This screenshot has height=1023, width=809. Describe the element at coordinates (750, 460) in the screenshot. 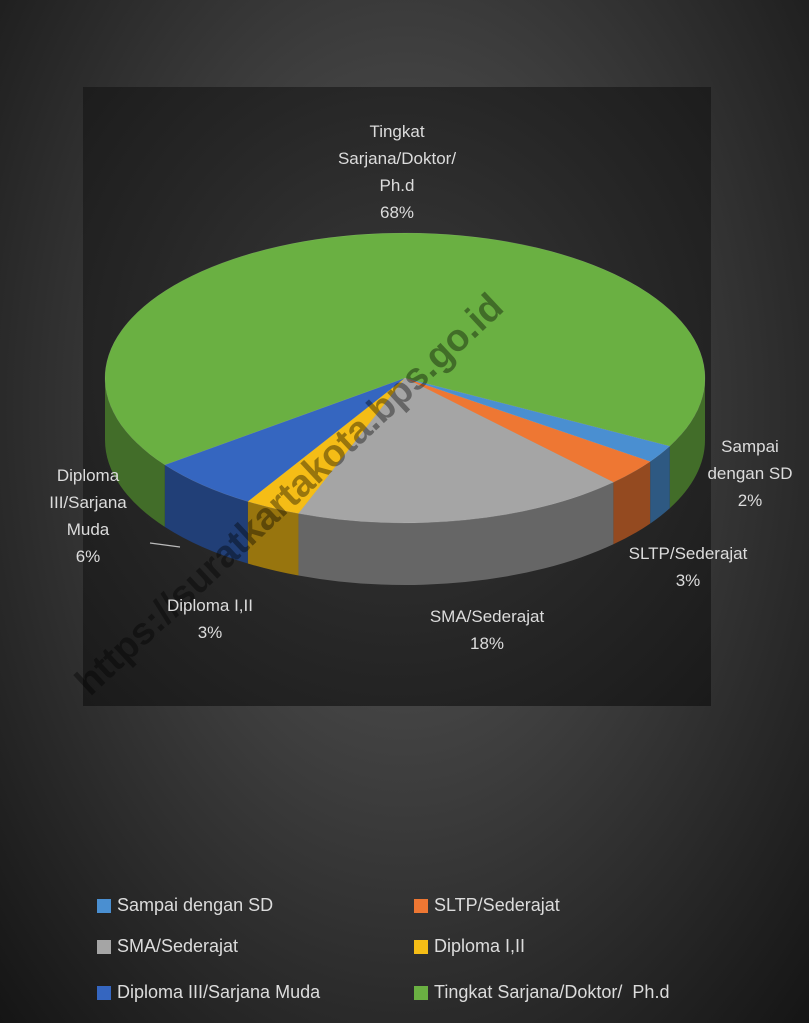

I see `data-label-name: Sampai dengan SD` at that location.